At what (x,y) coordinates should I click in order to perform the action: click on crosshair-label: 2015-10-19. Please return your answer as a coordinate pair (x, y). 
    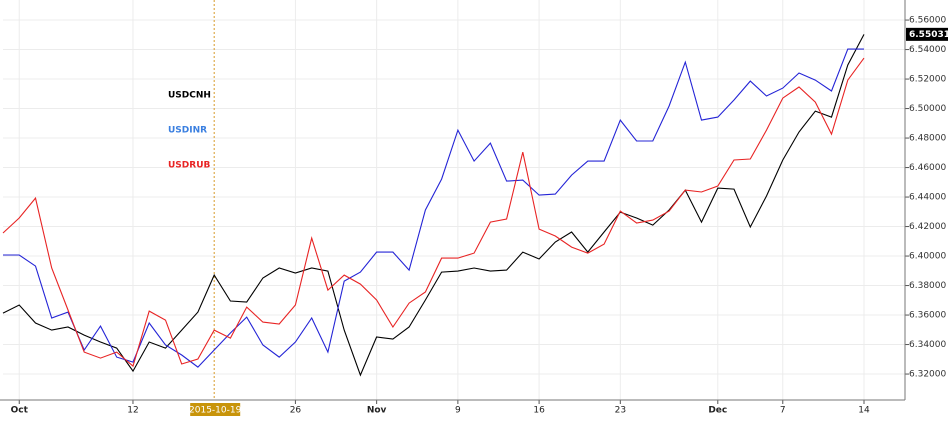
    Looking at the image, I should click on (215, 411).